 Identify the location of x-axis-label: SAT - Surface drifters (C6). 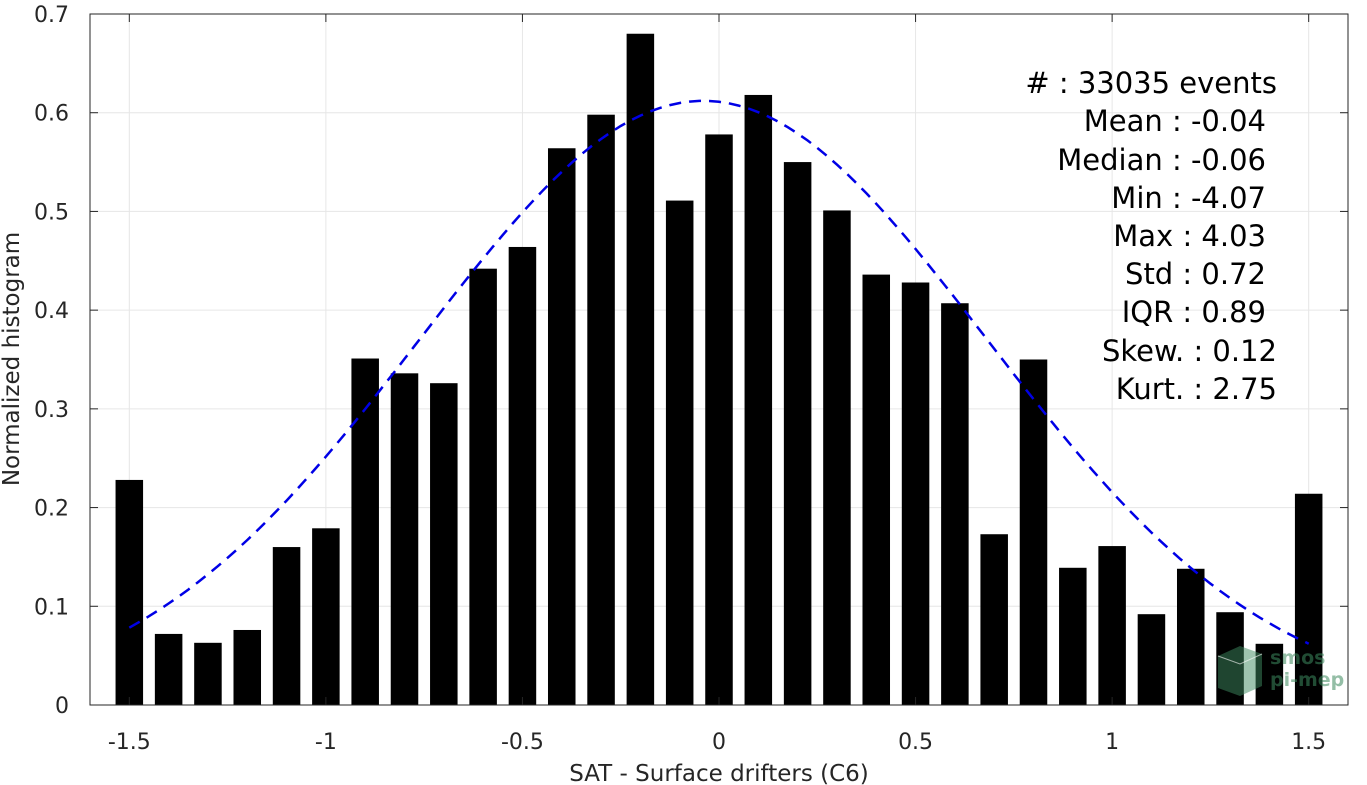
(719, 773).